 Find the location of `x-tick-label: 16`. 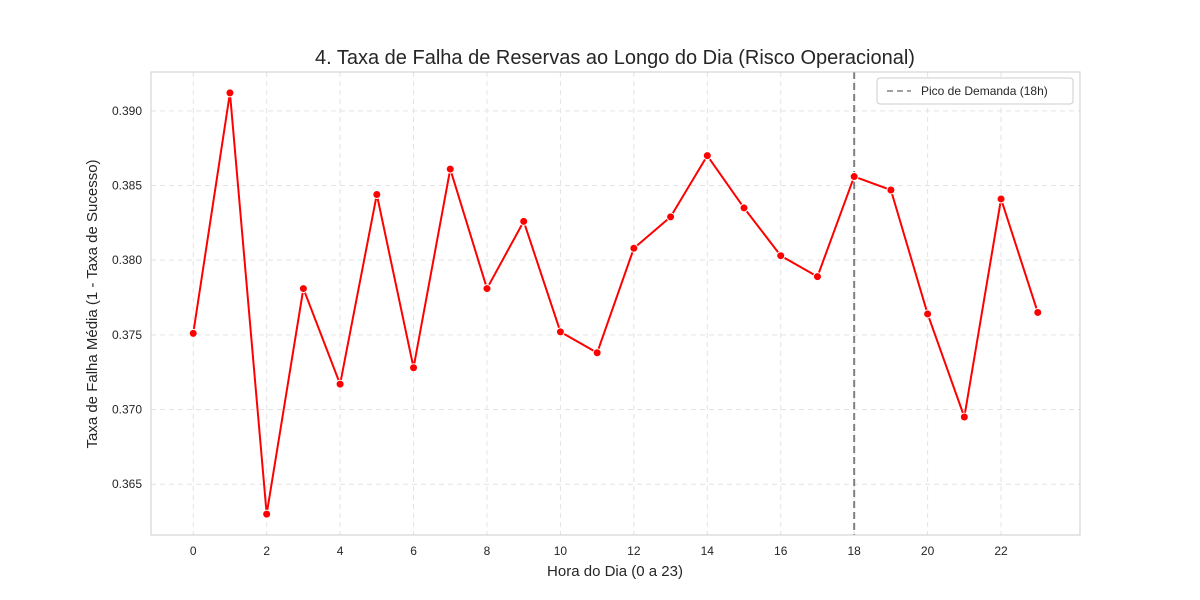

x-tick-label: 16 is located at coordinates (781, 551).